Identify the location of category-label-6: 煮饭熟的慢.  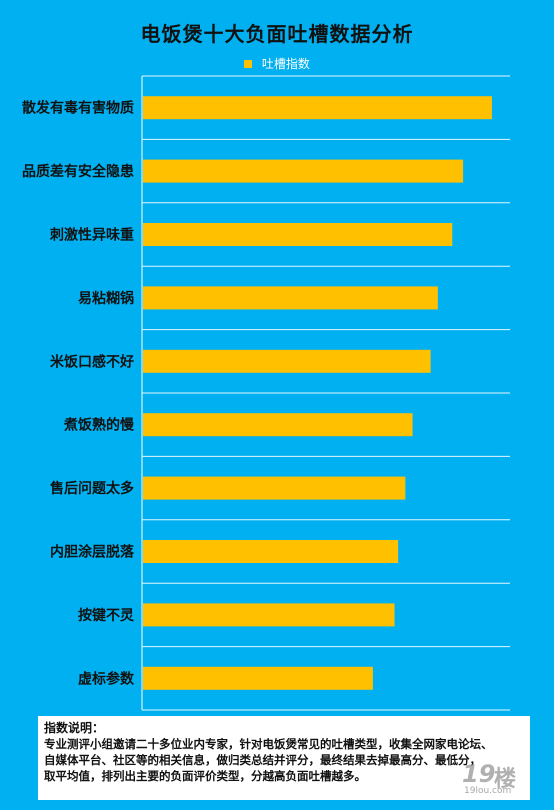
(99, 425).